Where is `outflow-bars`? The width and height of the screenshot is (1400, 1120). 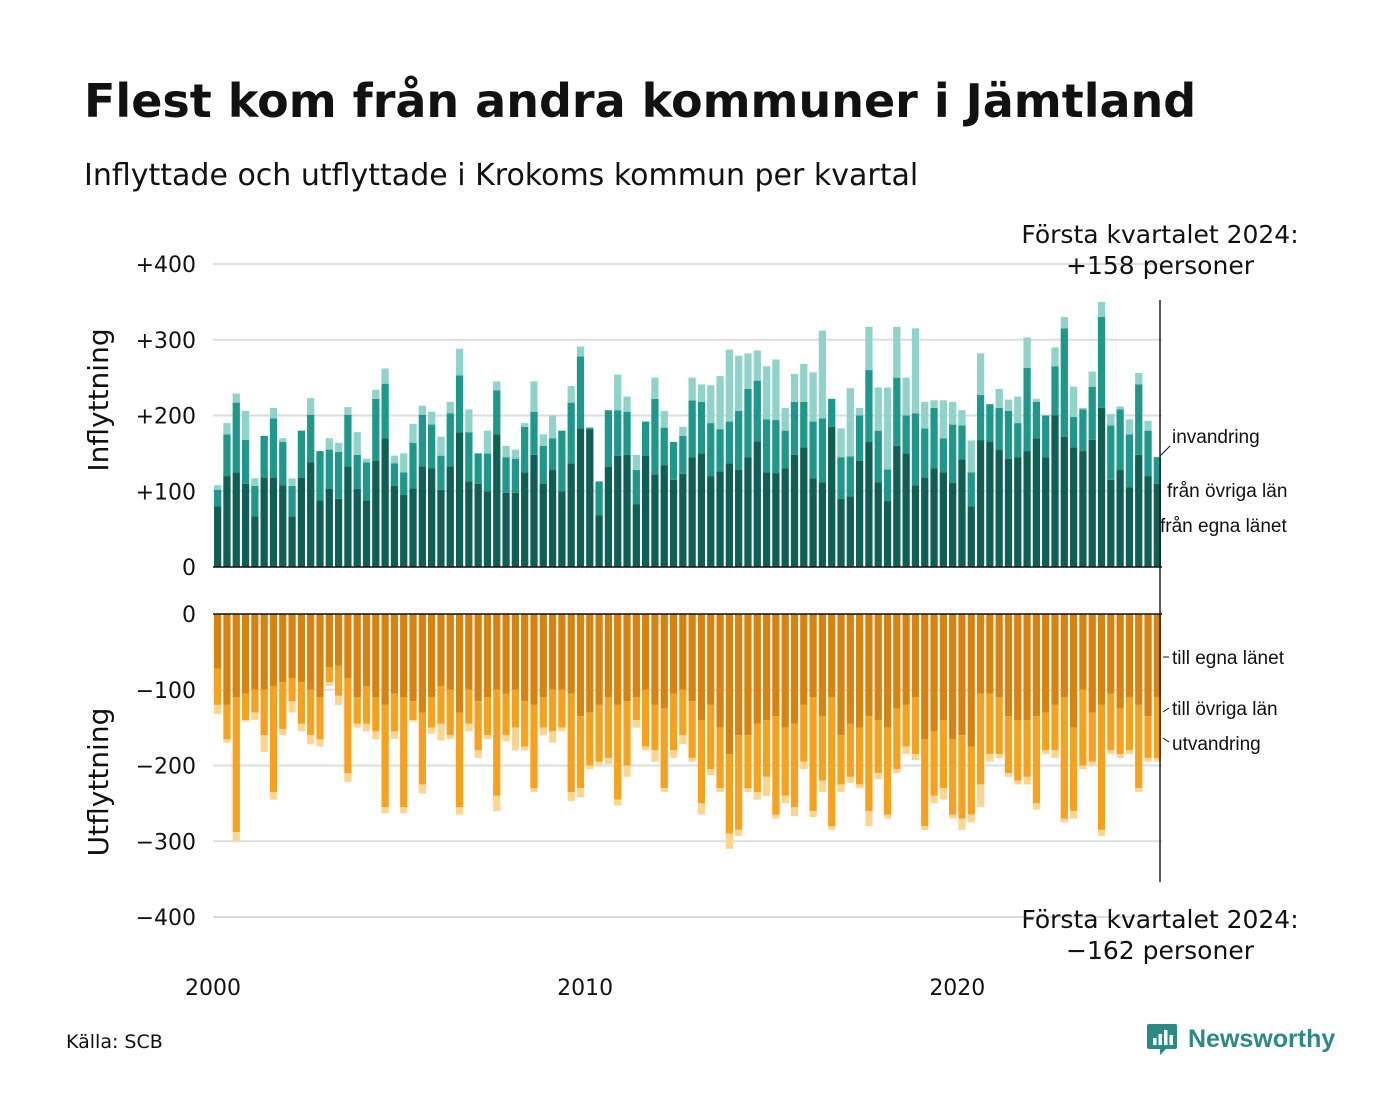 outflow-bars is located at coordinates (687, 731).